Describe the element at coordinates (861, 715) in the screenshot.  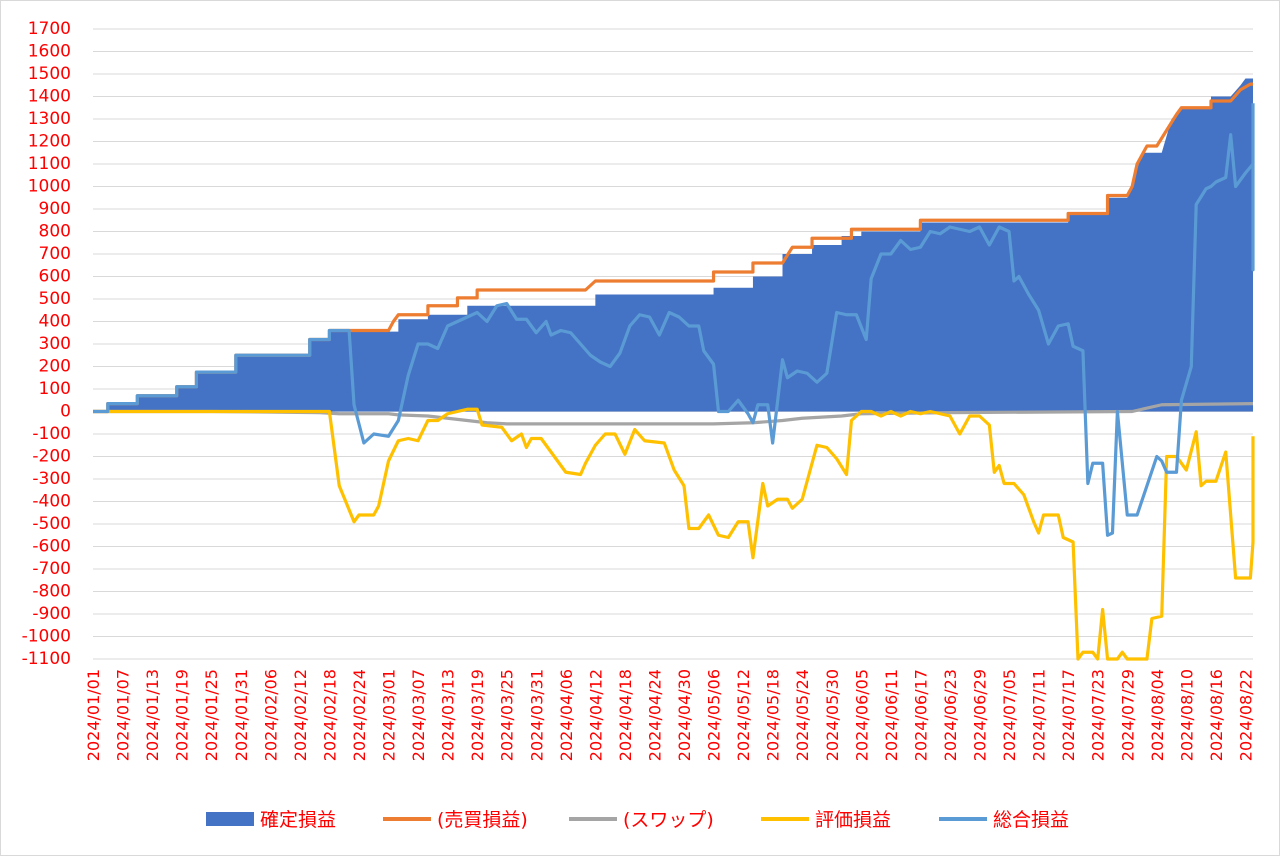
I see `x-tick-label: 2024/06/05` at that location.